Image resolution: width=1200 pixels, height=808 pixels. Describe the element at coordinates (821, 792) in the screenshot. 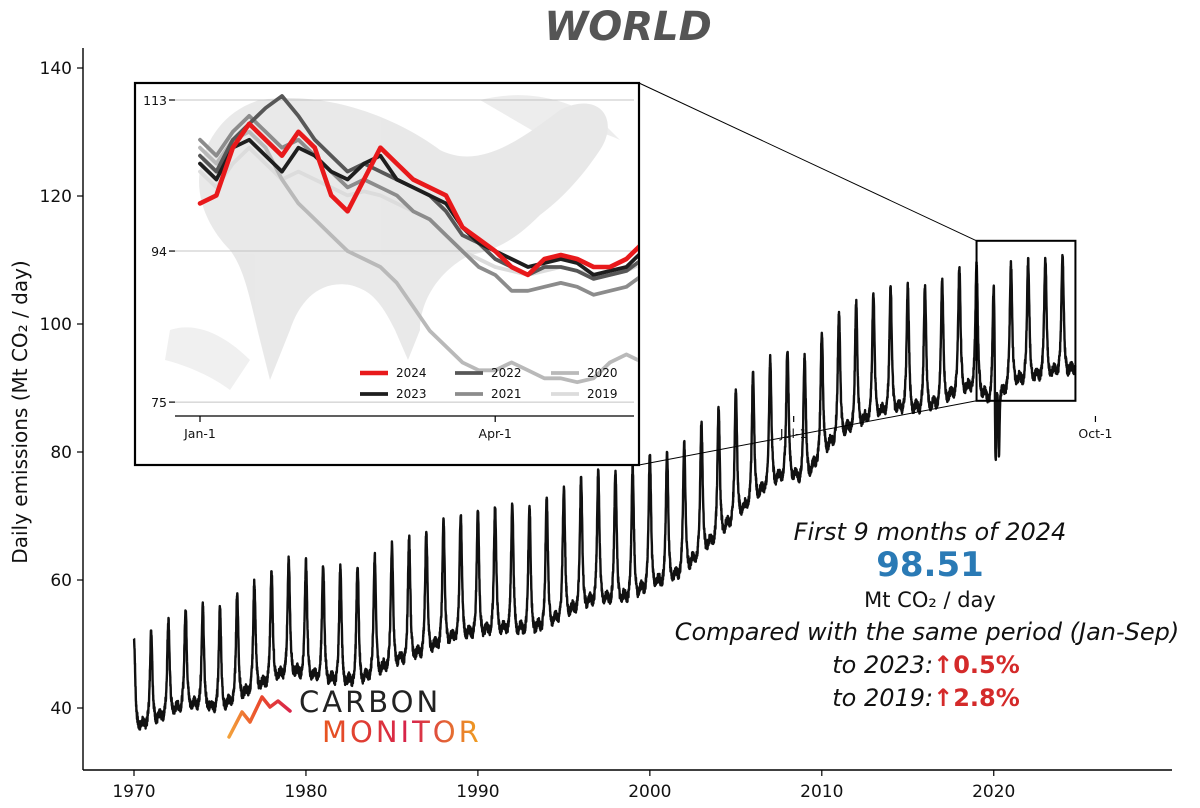

I see `x-tick-label-2010: 2010` at that location.